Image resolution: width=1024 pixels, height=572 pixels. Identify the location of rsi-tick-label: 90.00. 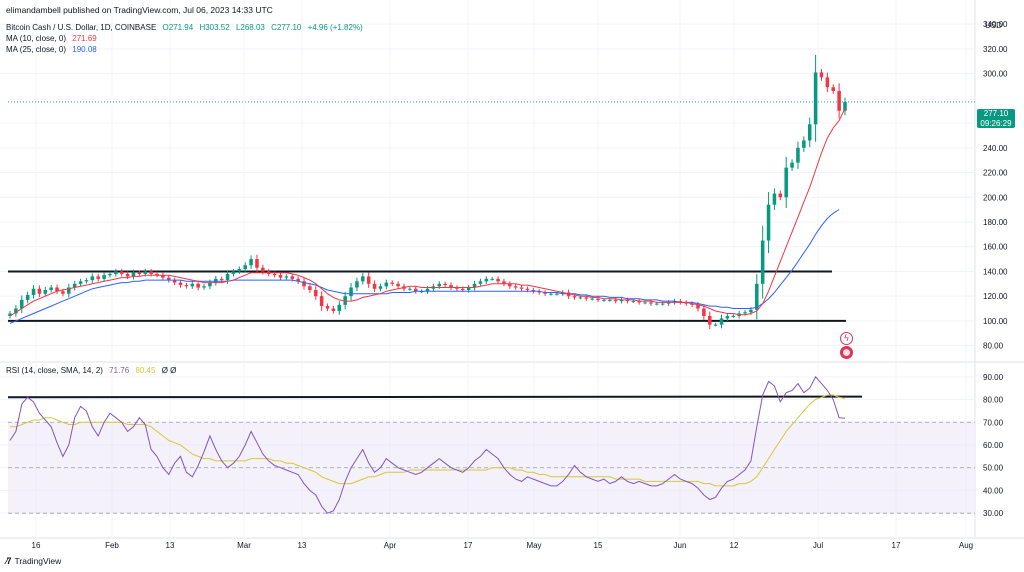
(993, 377).